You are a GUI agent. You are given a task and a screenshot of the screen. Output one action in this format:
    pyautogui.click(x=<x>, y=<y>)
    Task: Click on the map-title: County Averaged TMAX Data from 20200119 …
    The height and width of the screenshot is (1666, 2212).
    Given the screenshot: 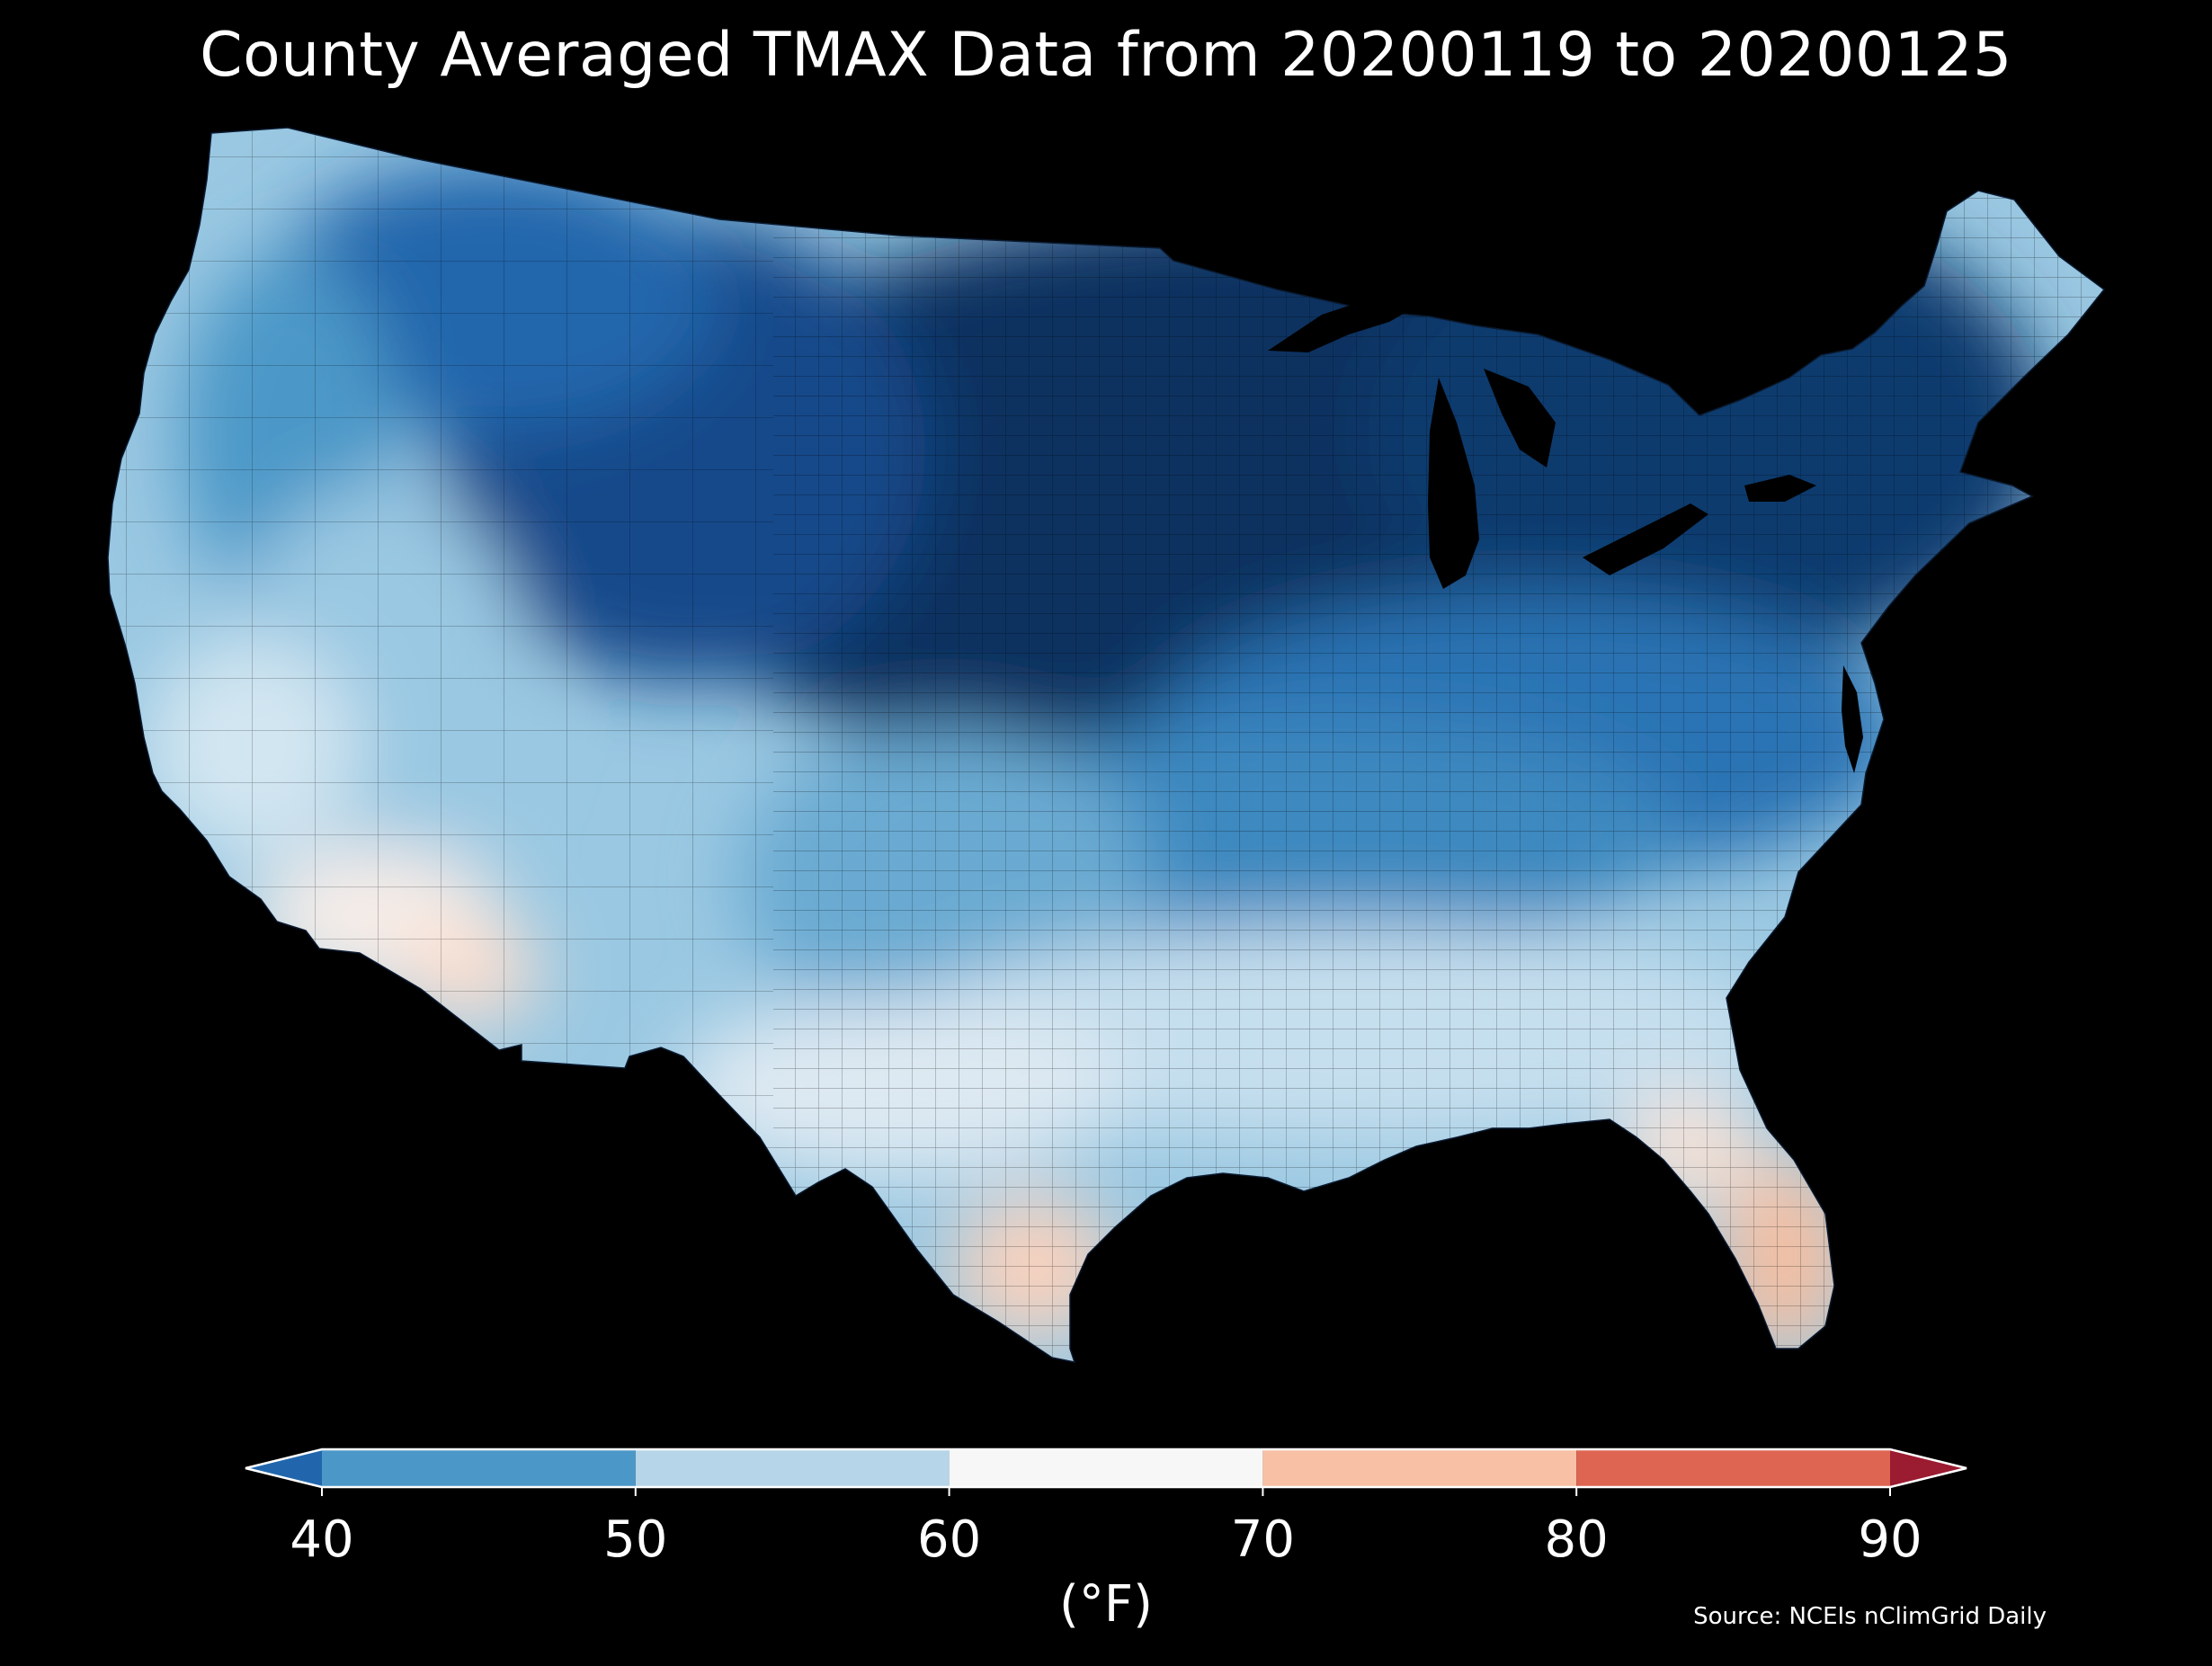 What is the action you would take?
    pyautogui.click(x=1106, y=55)
    